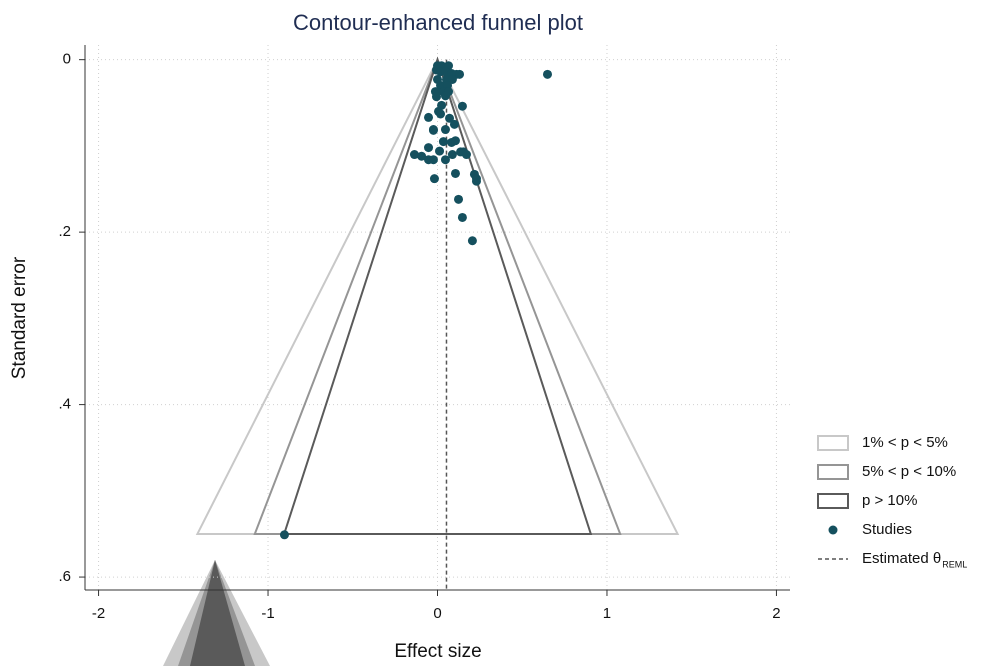 Image resolution: width=1007 pixels, height=666 pixels. I want to click on y-axis-label: Standard error, so click(19, 317).